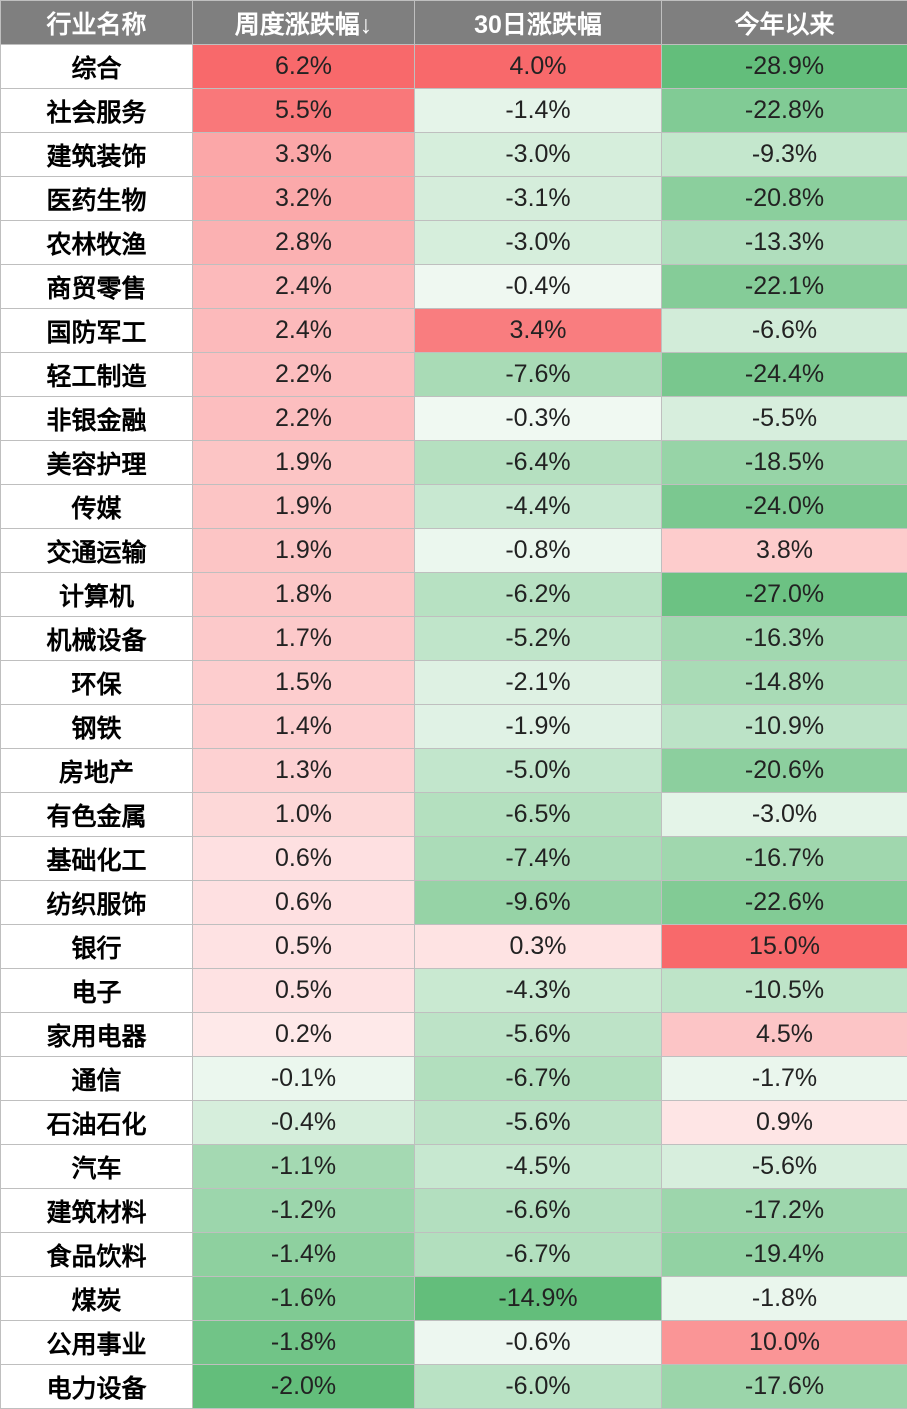 The height and width of the screenshot is (1409, 907). I want to click on d30-change-cell: 0.3%, so click(538, 946).